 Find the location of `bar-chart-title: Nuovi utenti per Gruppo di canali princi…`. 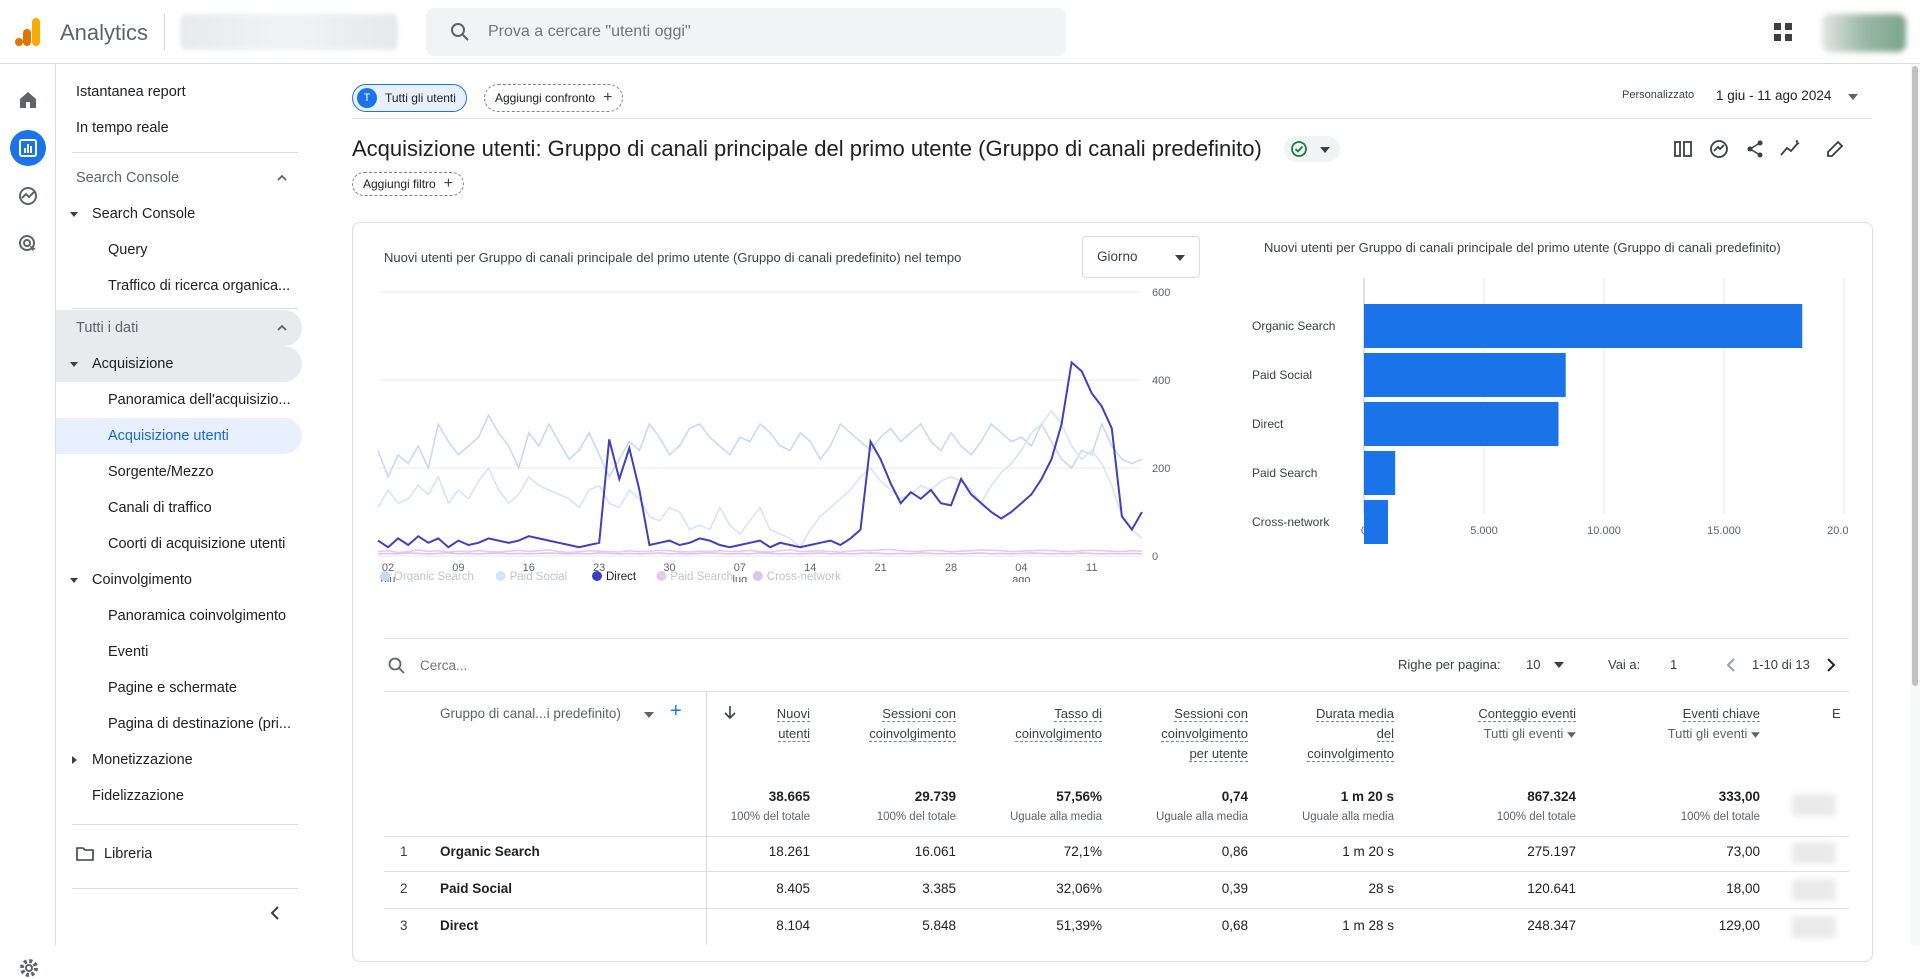

bar-chart-title: Nuovi utenti per Gruppo di canali princi… is located at coordinates (1522, 247).